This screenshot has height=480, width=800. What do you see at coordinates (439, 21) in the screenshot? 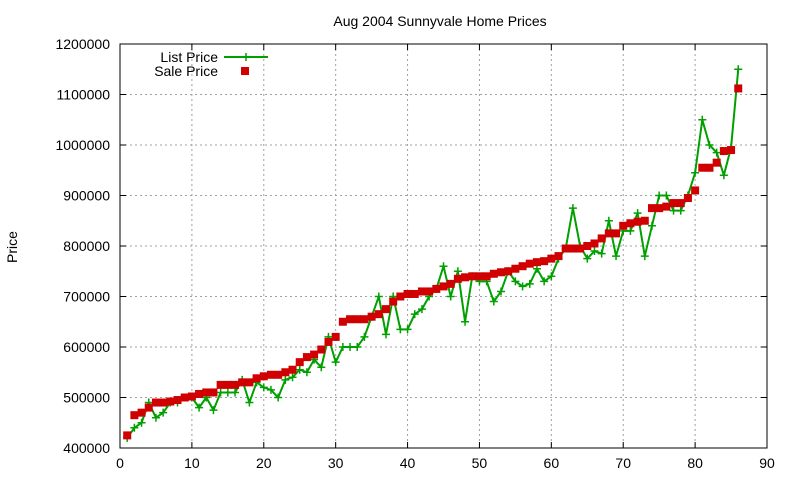
I see `chart-title: Aug 2004 Sunnyvale Home Prices` at bounding box center [439, 21].